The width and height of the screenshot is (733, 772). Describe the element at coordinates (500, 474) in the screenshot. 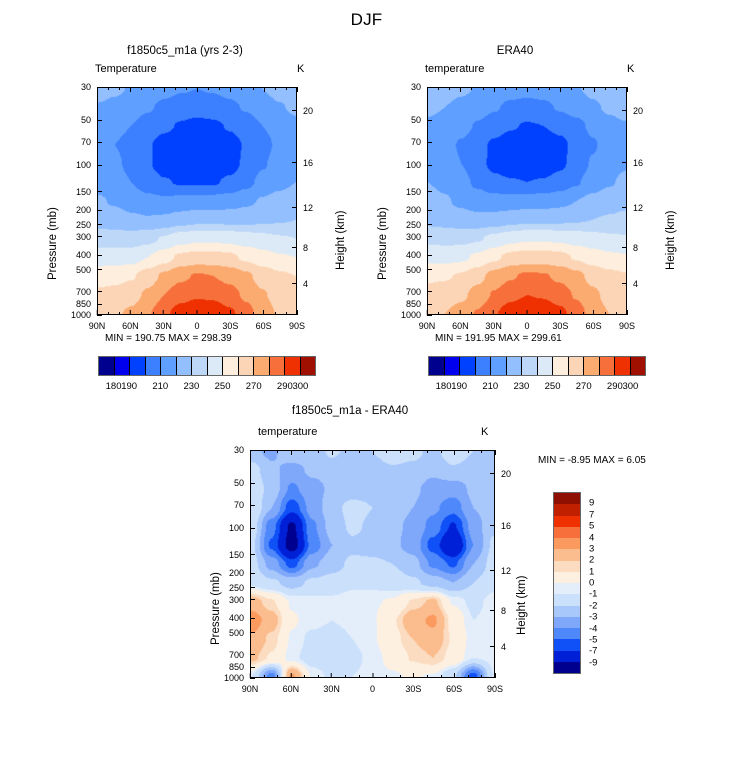

I see `height-tick-20: 20` at that location.